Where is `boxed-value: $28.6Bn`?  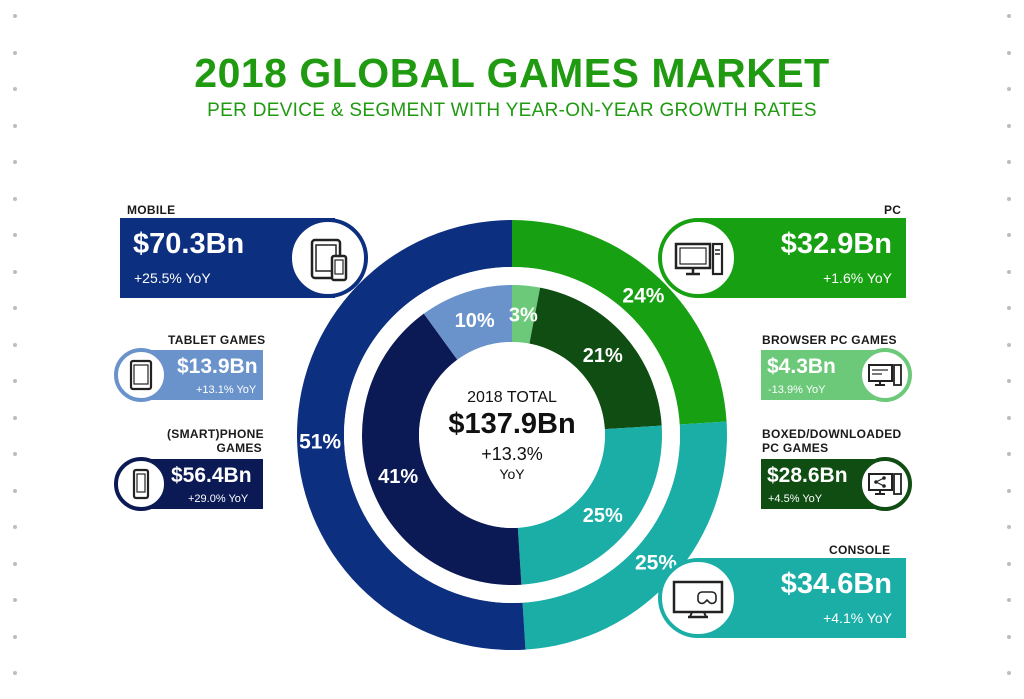
boxed-value: $28.6Bn is located at coordinates (807, 475).